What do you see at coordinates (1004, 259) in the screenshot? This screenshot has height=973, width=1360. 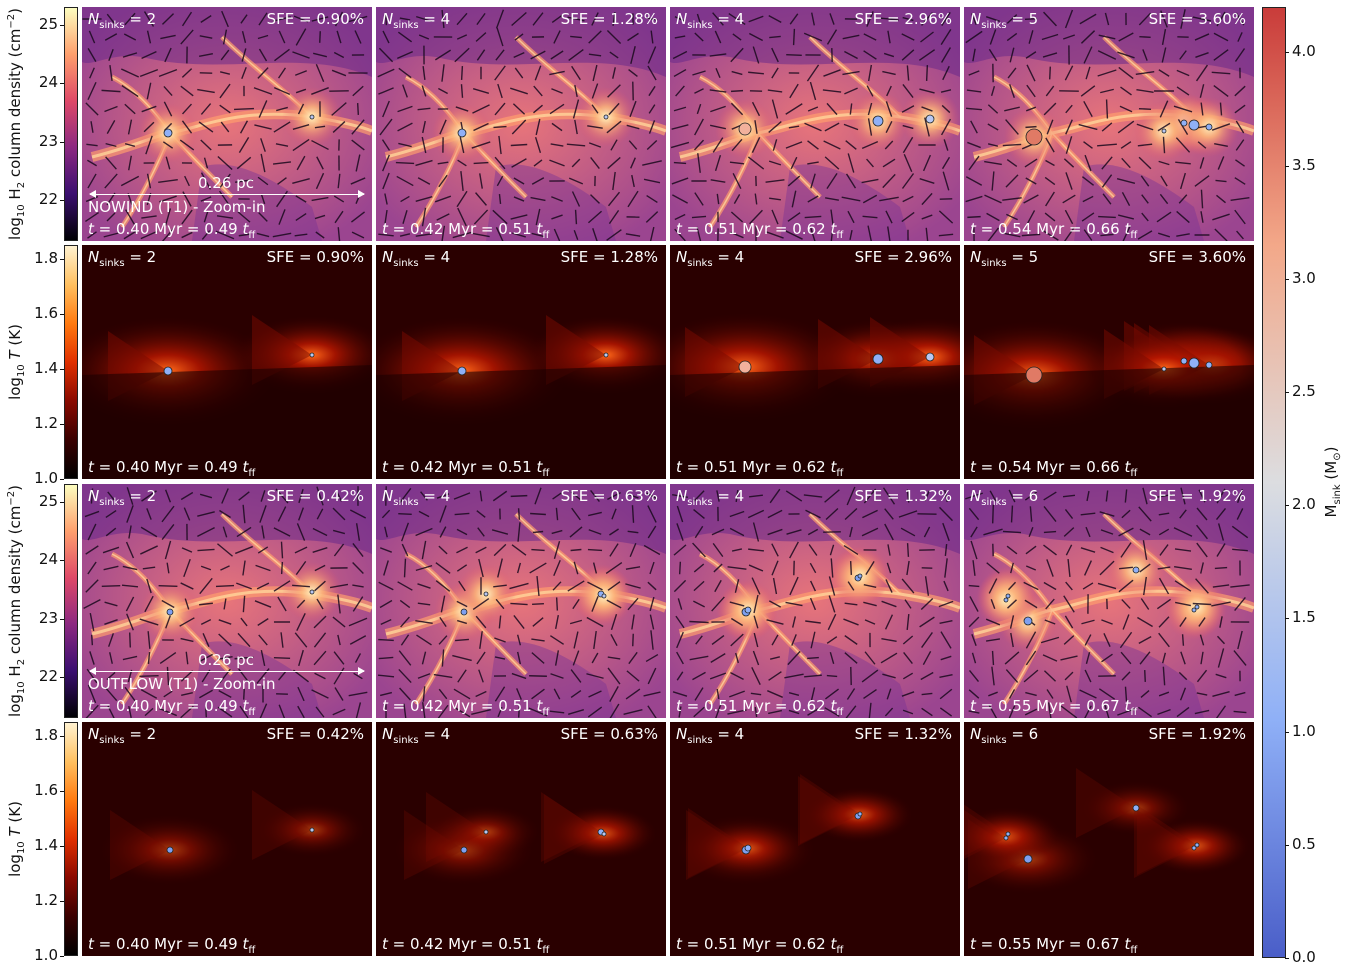 I see `nsinks-label: Nsinks = 5` at bounding box center [1004, 259].